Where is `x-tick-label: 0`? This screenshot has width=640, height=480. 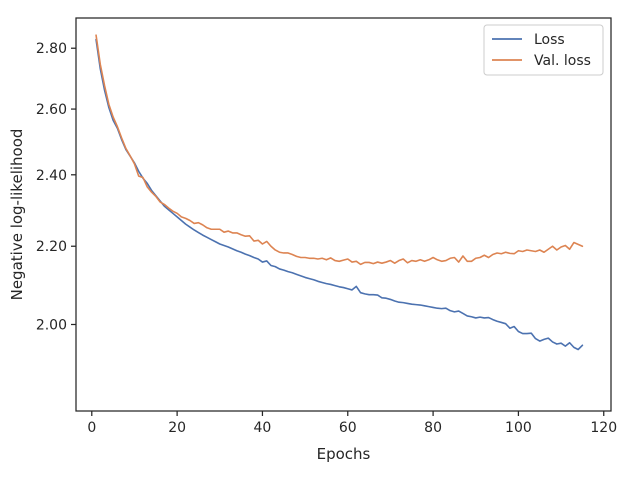 x-tick-label: 0 is located at coordinates (91, 428).